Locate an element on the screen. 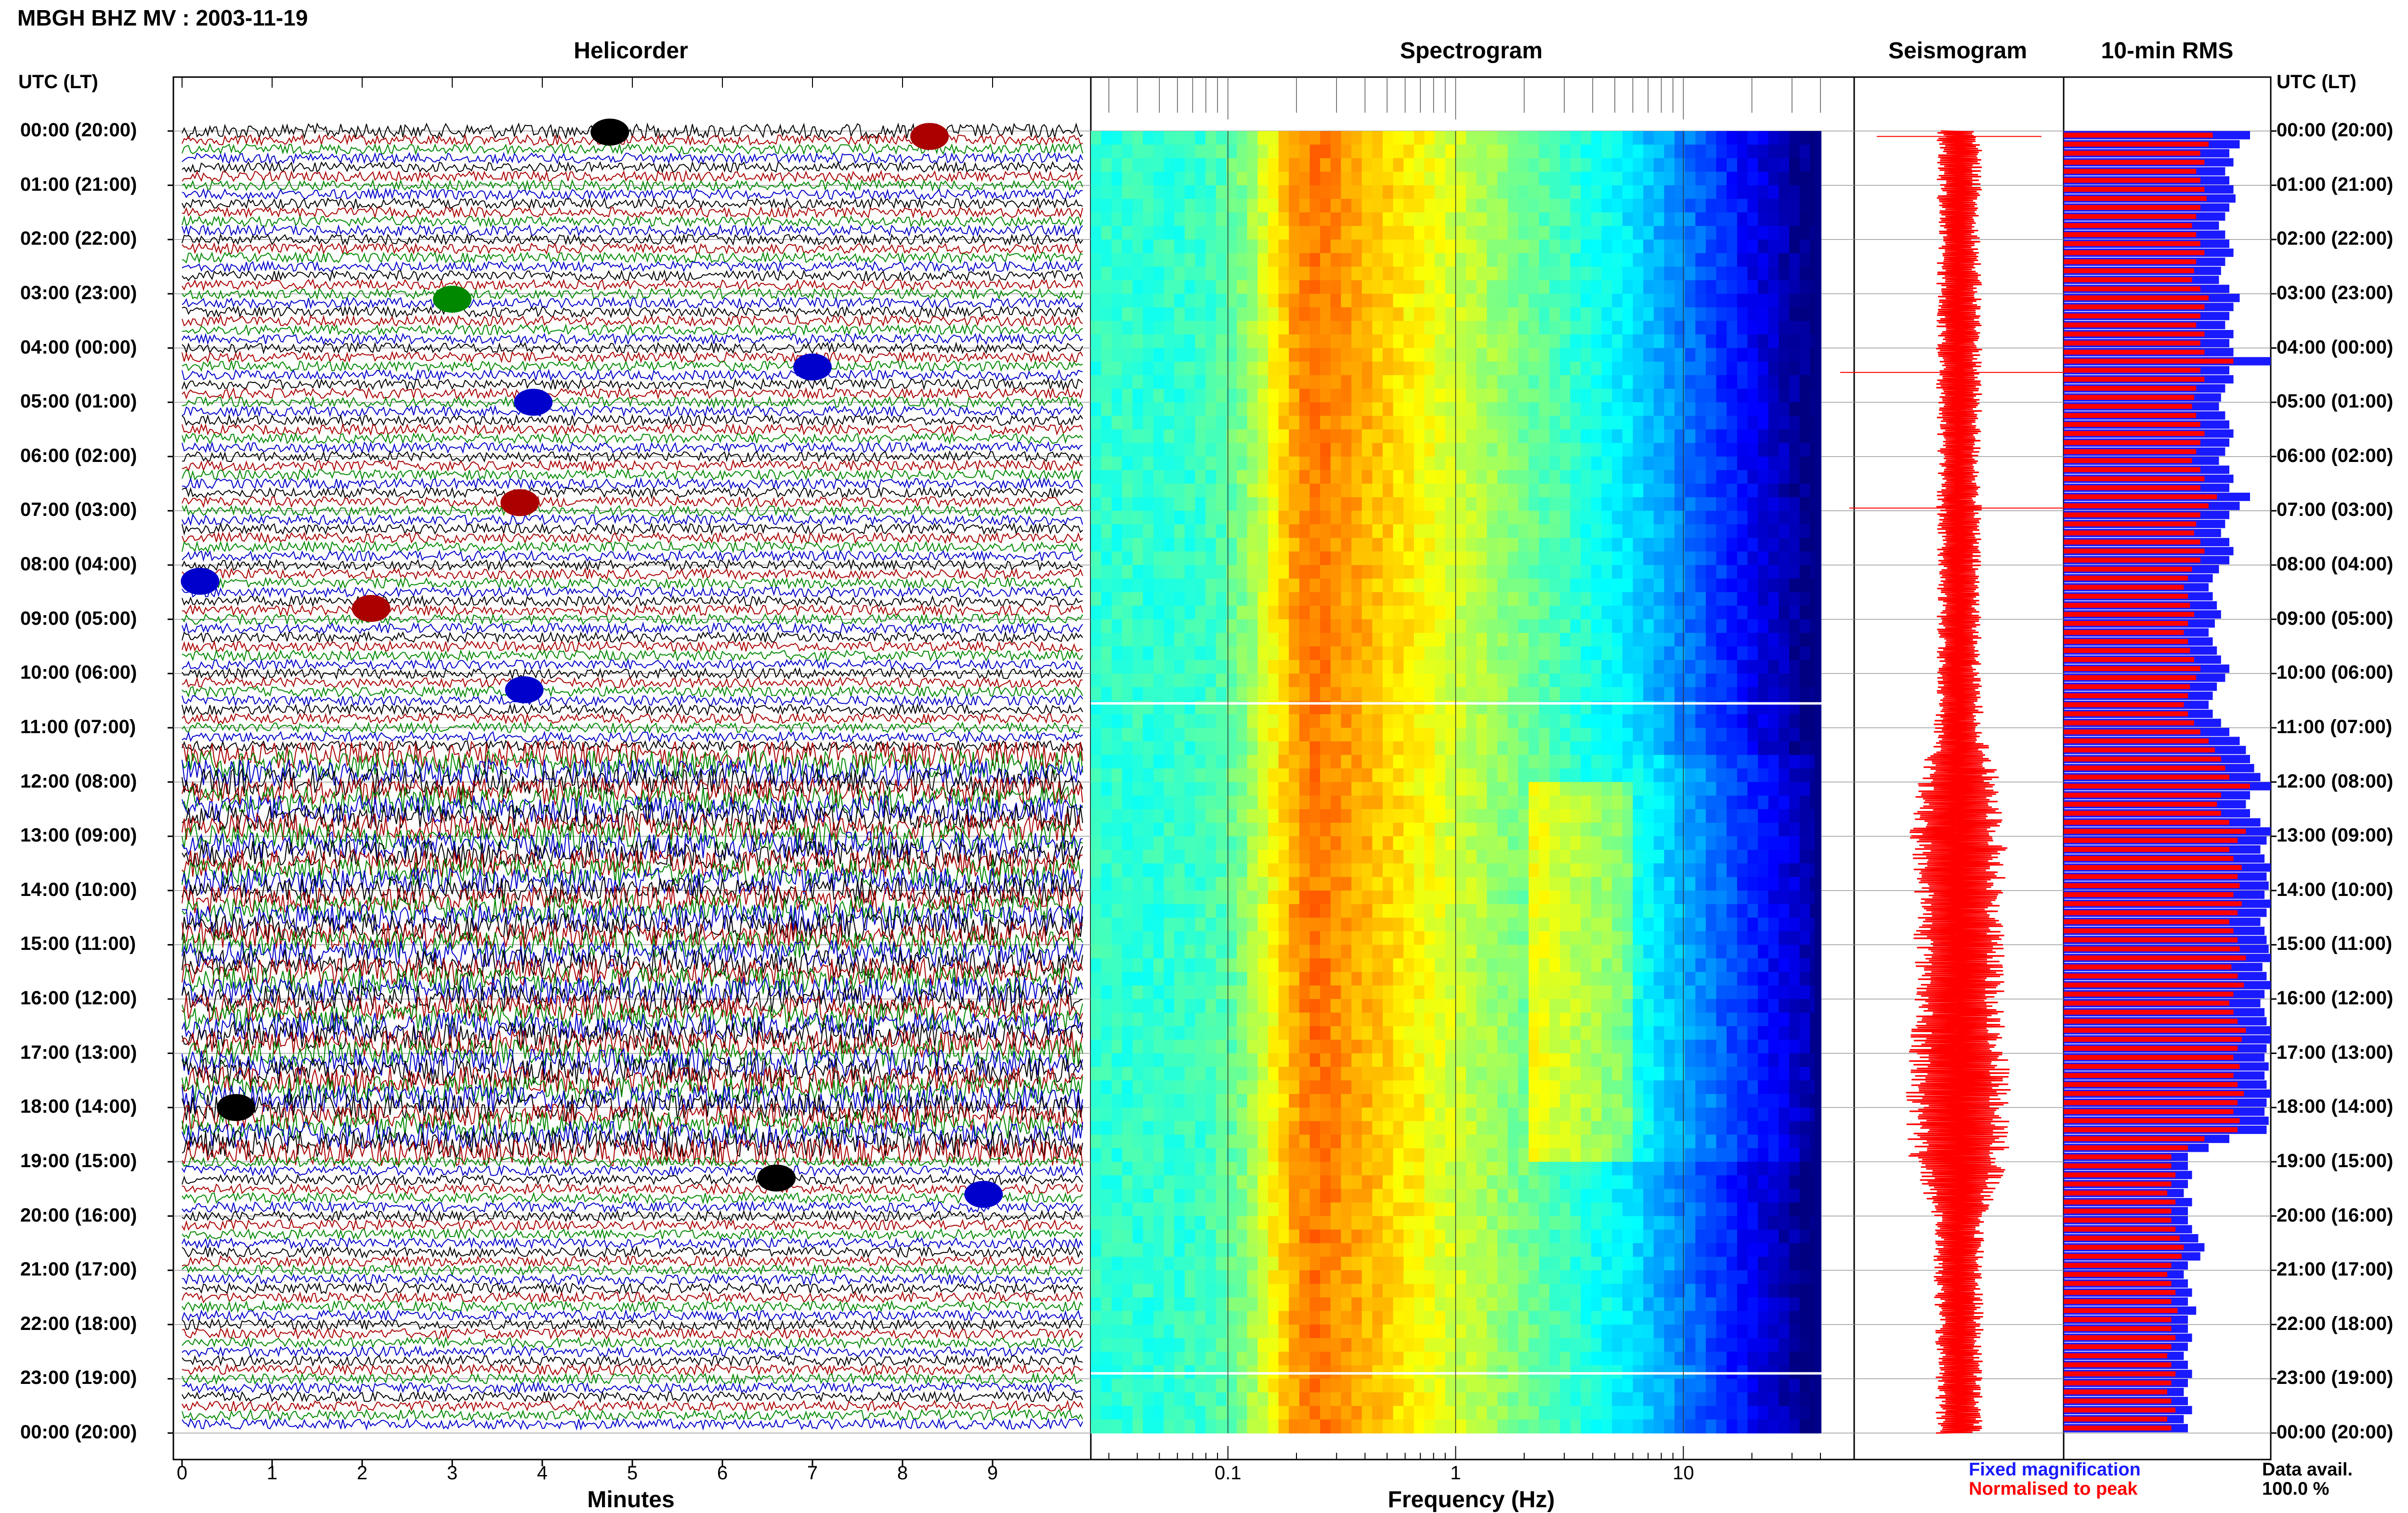 The height and width of the screenshot is (1513, 2408). helicorder-trace is located at coordinates (632, 466).